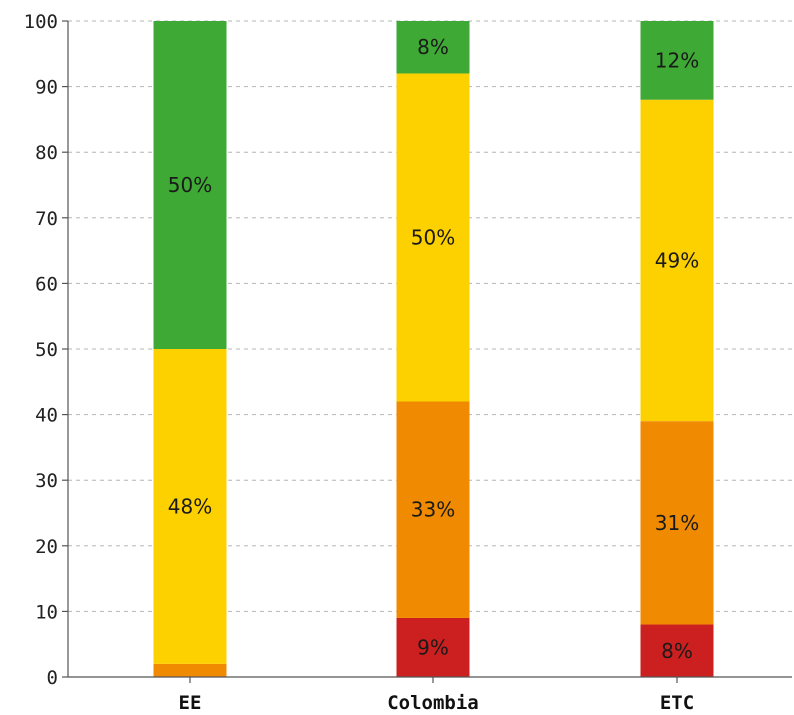 This screenshot has height=715, width=794. I want to click on category-label: ETC, so click(677, 703).